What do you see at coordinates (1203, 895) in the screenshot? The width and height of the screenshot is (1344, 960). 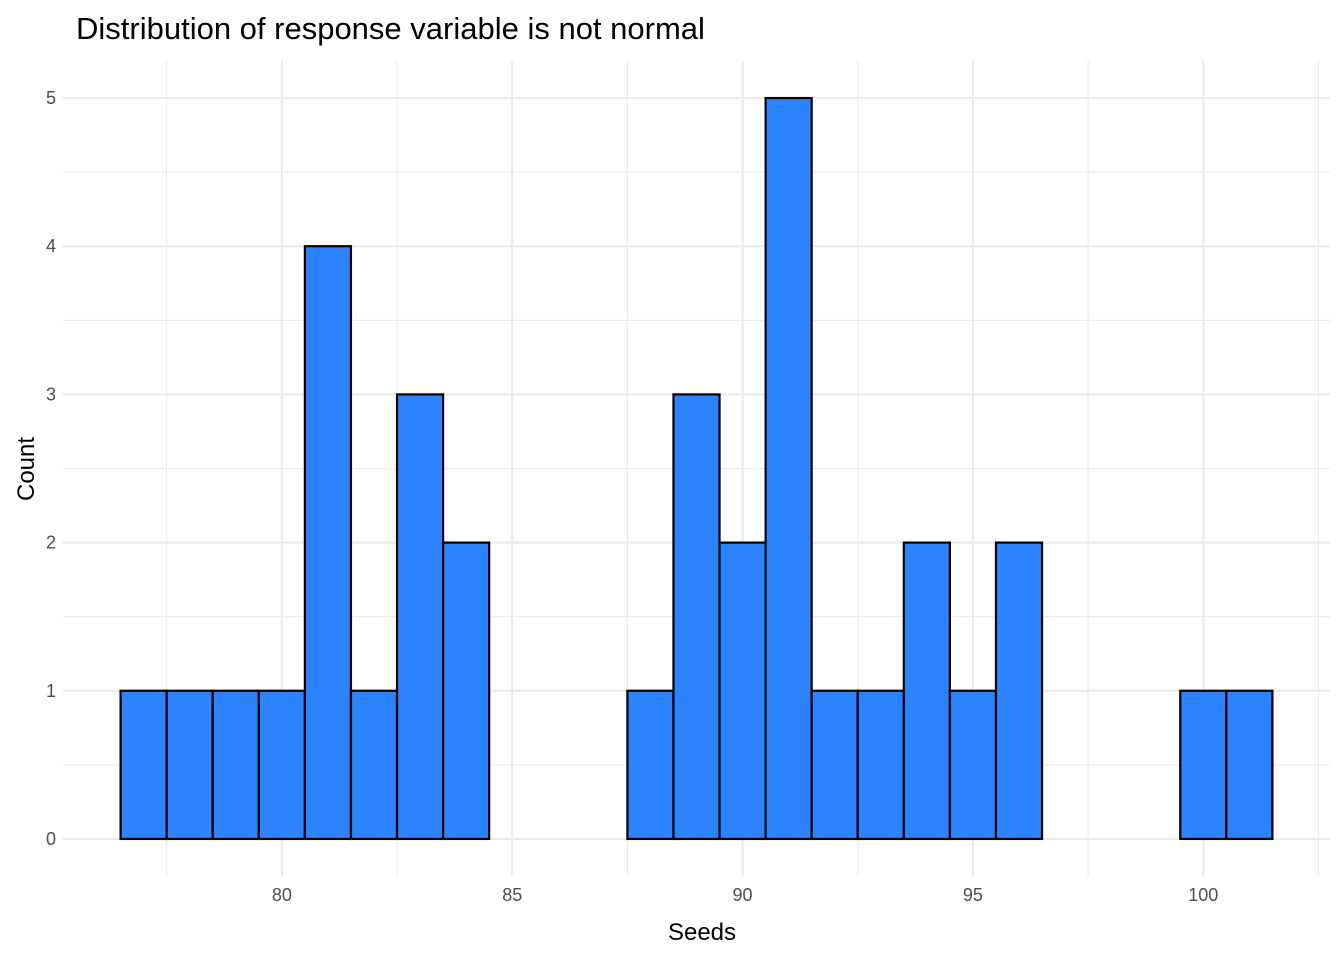 I see `x-tick-label: 100` at bounding box center [1203, 895].